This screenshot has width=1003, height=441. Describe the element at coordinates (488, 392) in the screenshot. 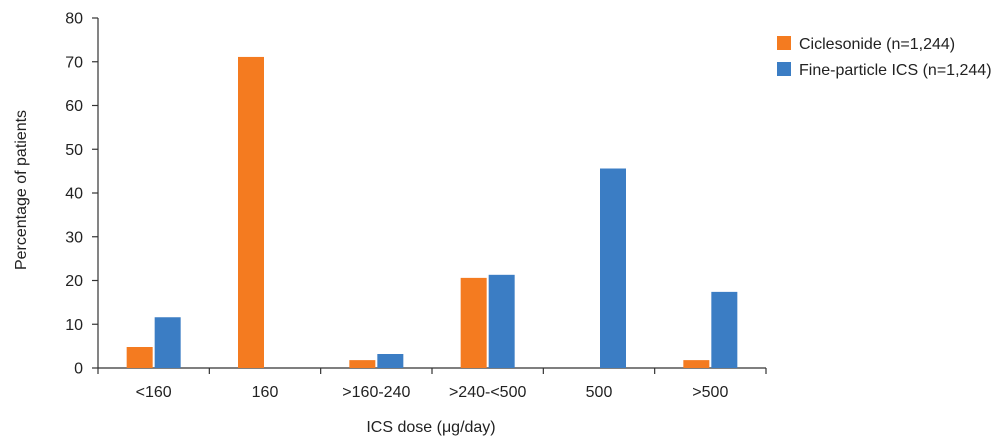

I see `x-tick-label: >240-<500` at that location.